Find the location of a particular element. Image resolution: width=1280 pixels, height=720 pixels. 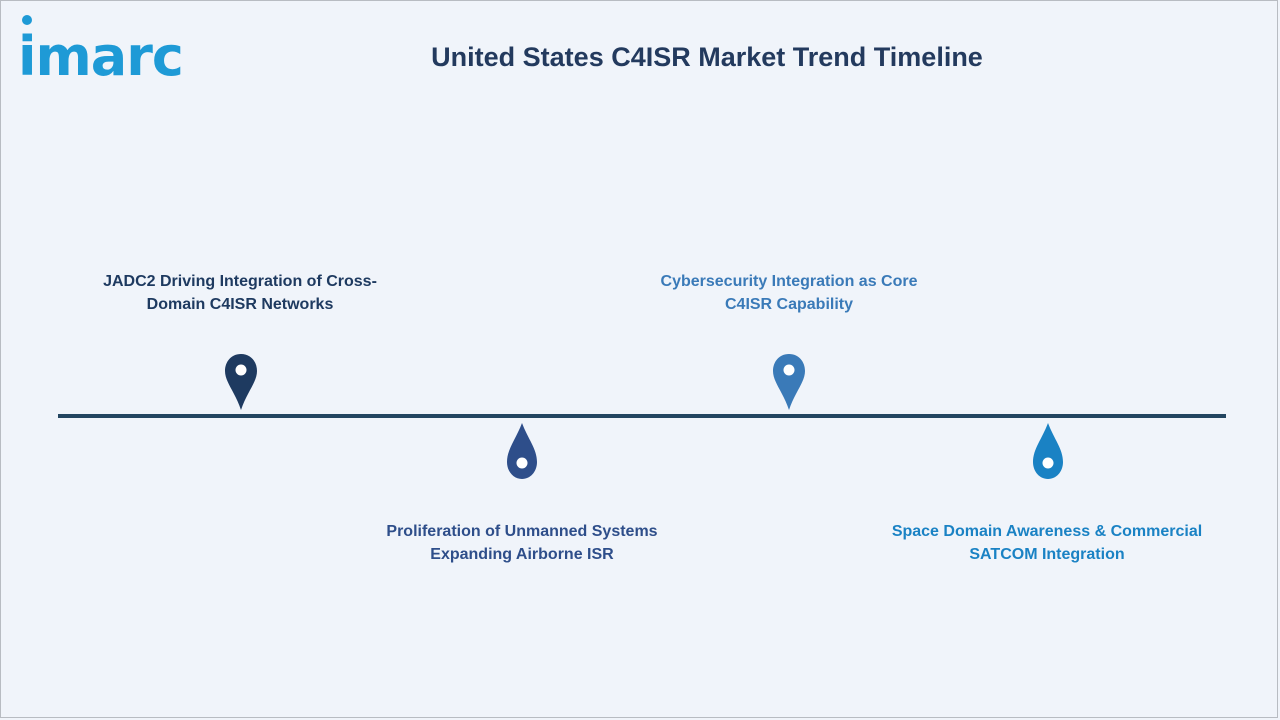

event-label-2-line1: Proliferation of Unmanned Systems is located at coordinates (522, 531).